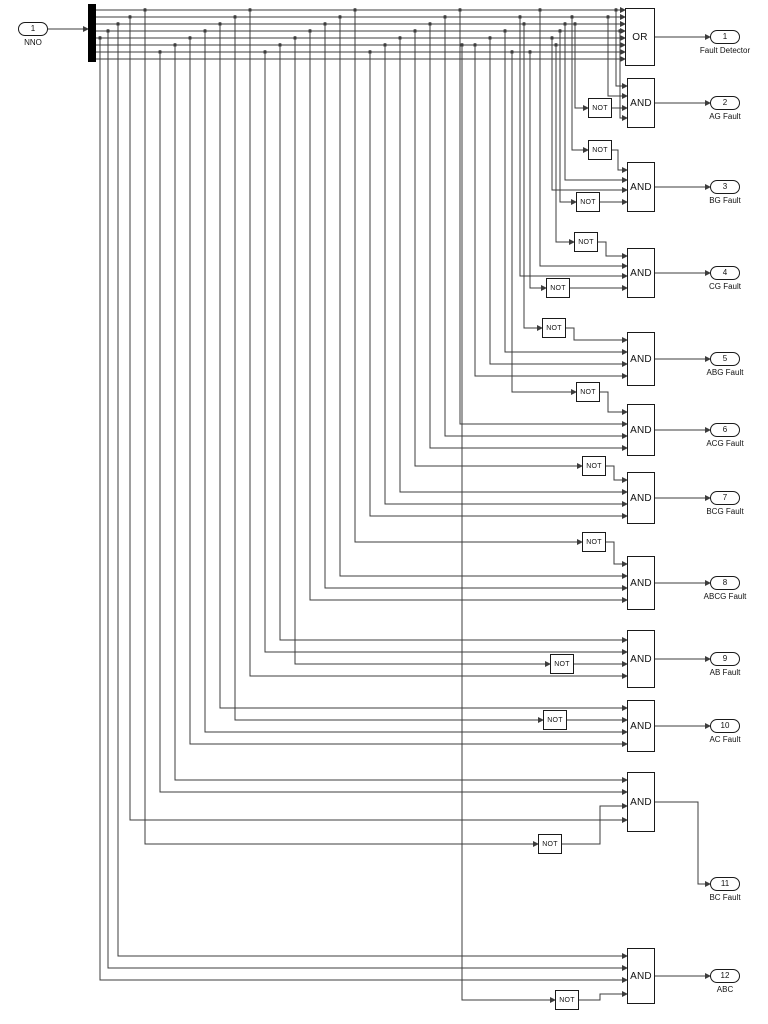  I want to click on input-port-label: NNO, so click(33, 42).